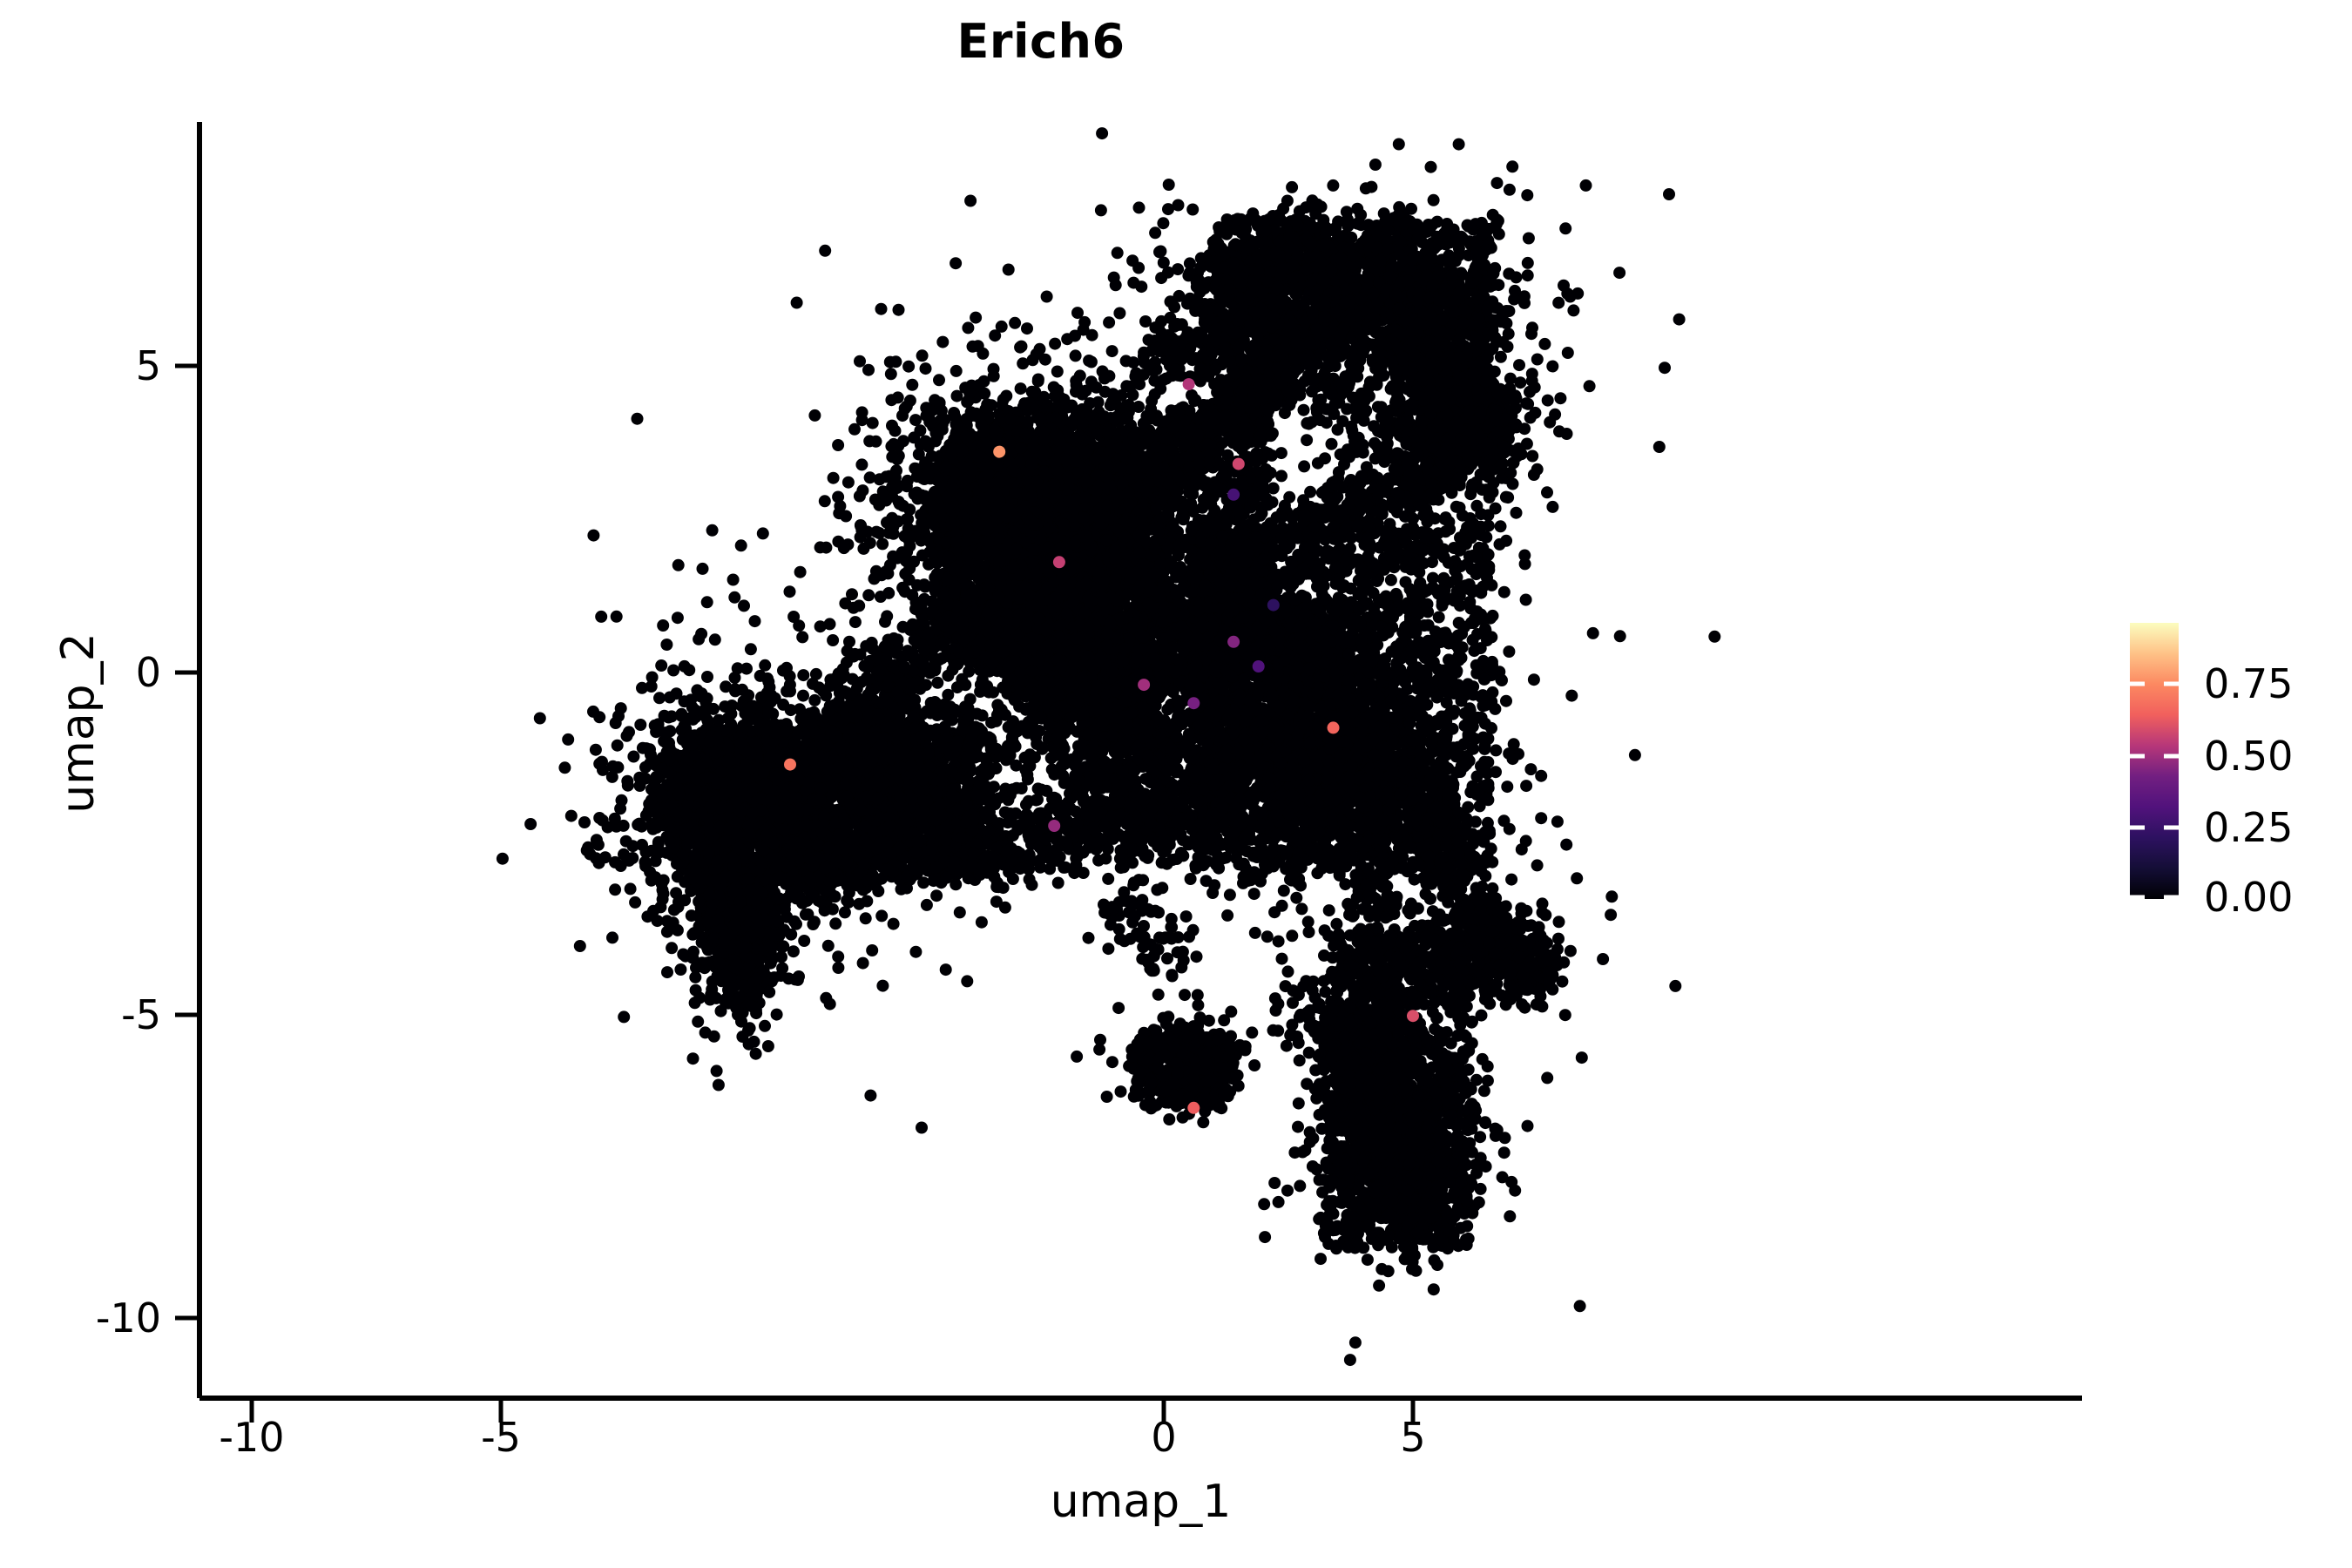 This screenshot has width=2352, height=1568. Describe the element at coordinates (2248, 897) in the screenshot. I see `colorbar-tick-label: 0.00` at that location.